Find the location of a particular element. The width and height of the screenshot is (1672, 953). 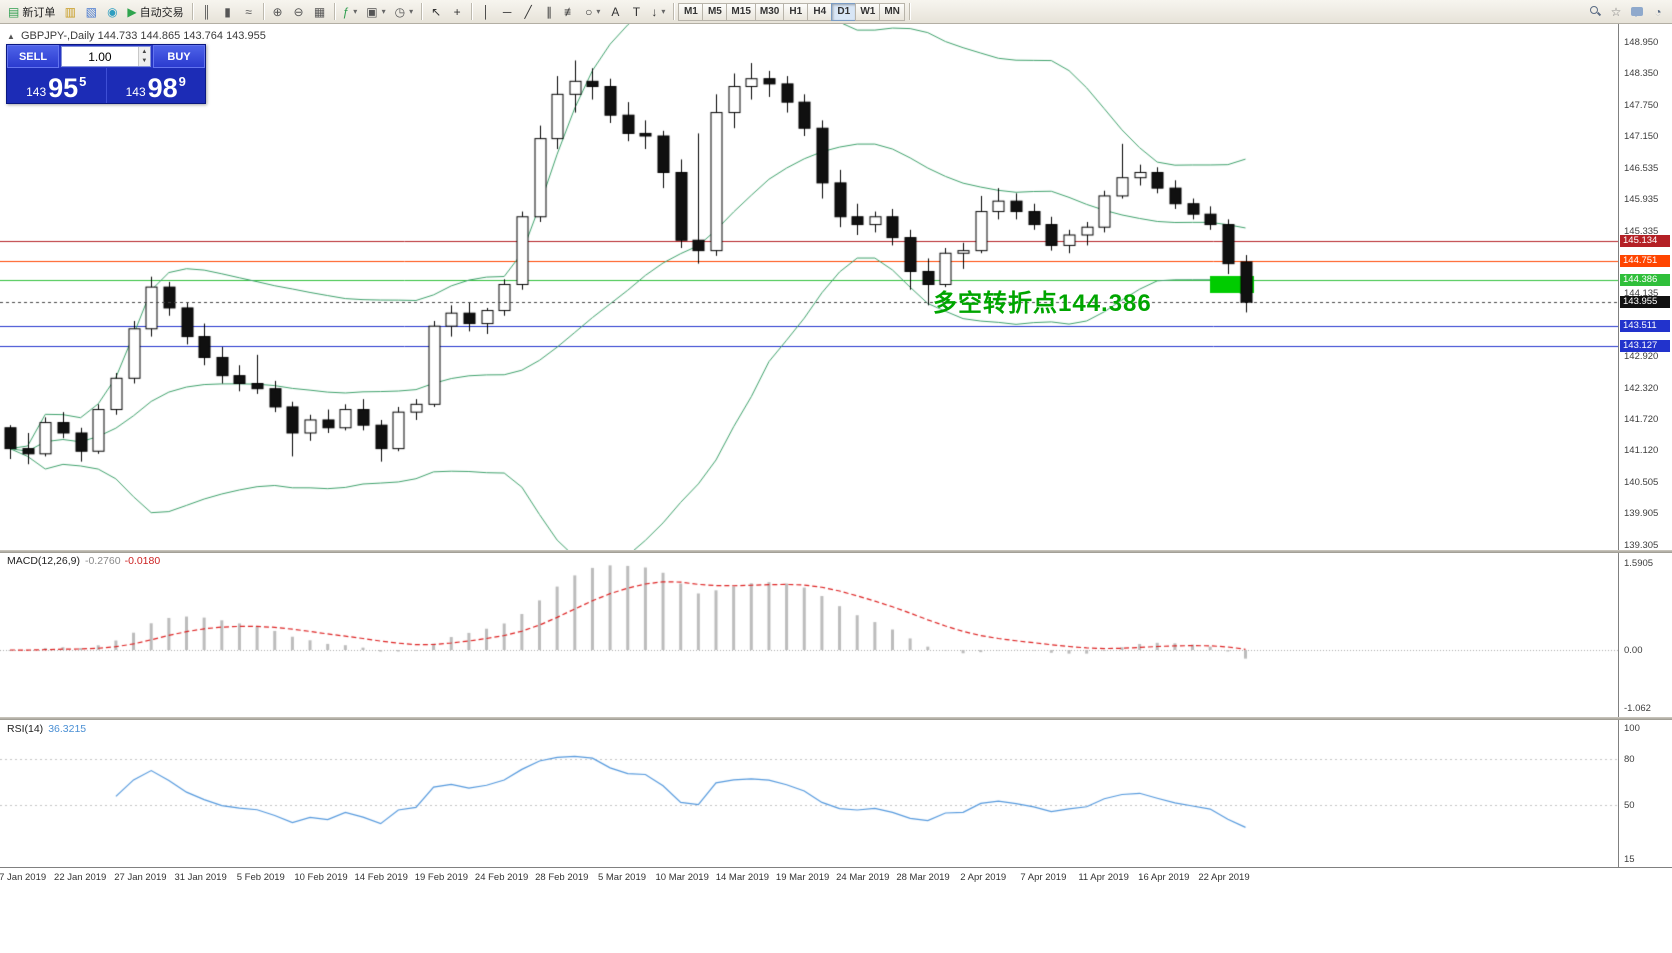

profiles-icon-button: ▧ is located at coordinates (91, 12).